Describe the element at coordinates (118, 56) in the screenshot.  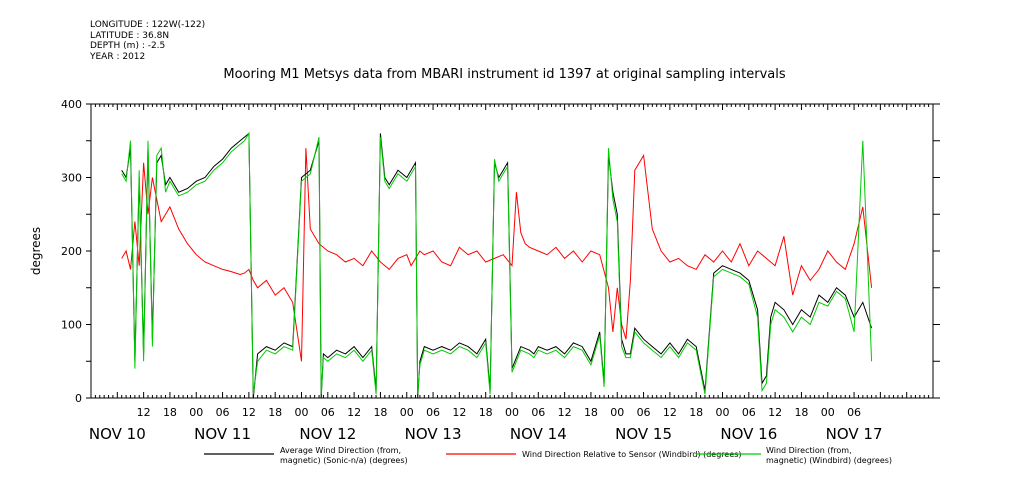
I see `year-label: YEAR : 2012` at that location.